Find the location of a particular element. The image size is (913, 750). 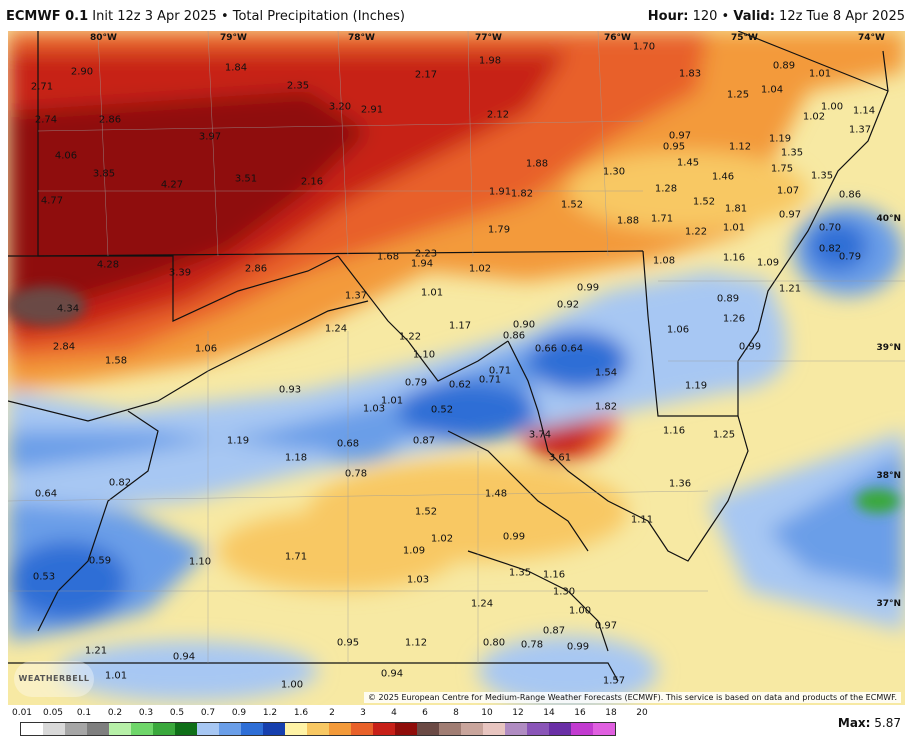

precip-value: 0.68 is located at coordinates (348, 444).